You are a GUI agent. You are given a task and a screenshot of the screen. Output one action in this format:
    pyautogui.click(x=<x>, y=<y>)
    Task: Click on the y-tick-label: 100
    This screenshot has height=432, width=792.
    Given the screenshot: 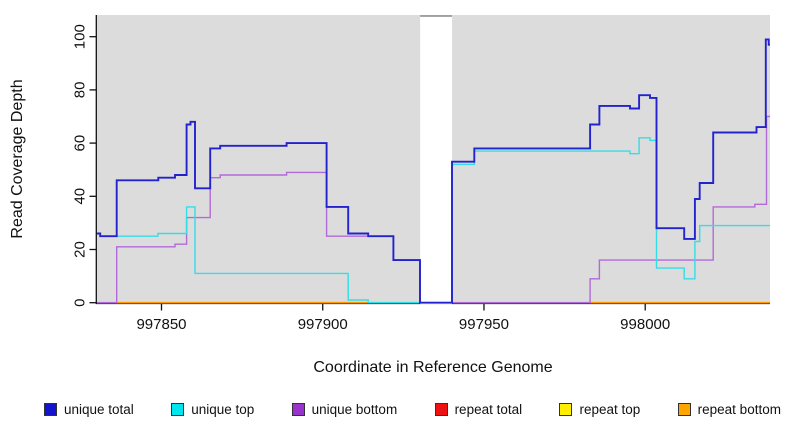 What is the action you would take?
    pyautogui.click(x=80, y=36)
    